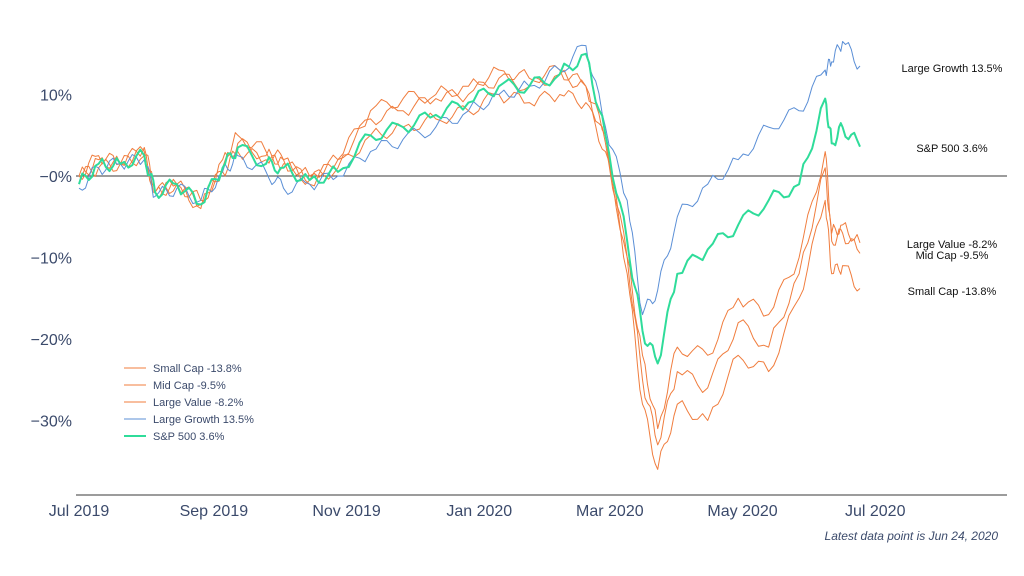  What do you see at coordinates (742, 511) in the screenshot?
I see `x-tick-label: May 2020` at bounding box center [742, 511].